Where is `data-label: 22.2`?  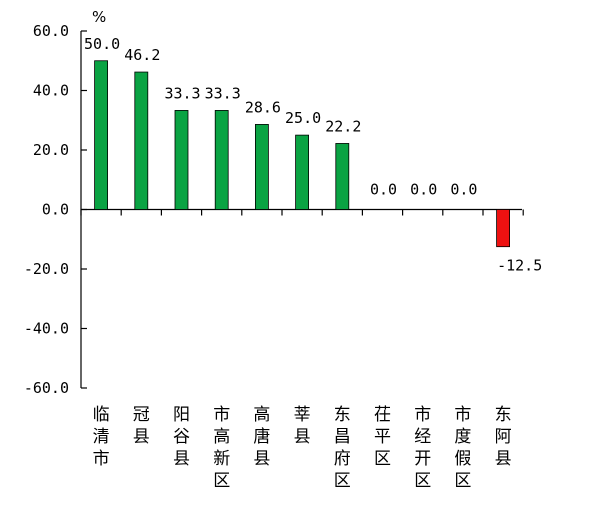
data-label: 22.2 is located at coordinates (343, 126).